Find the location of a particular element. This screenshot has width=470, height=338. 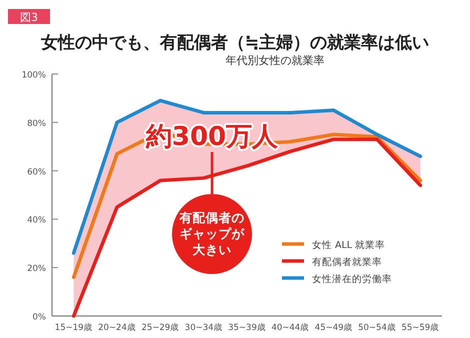

annotation: 有配偶者の is located at coordinates (211, 217).